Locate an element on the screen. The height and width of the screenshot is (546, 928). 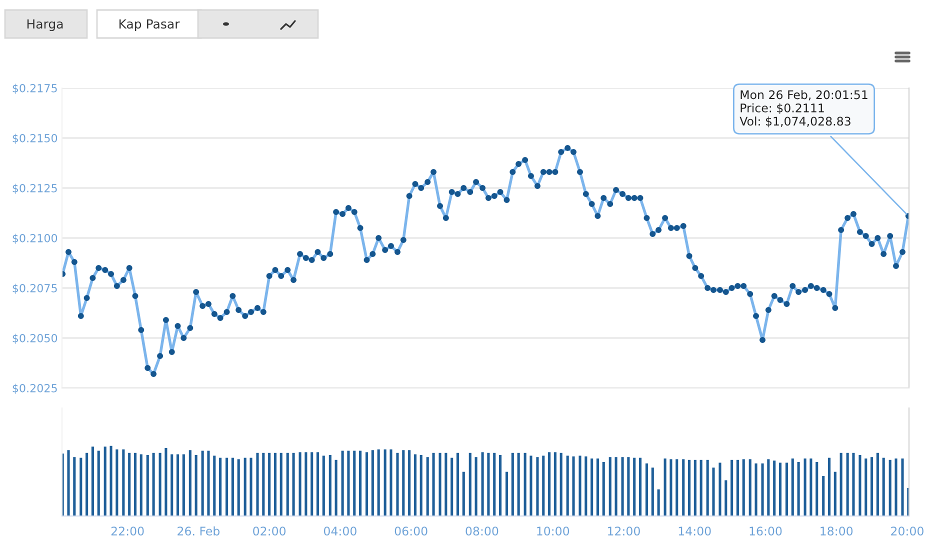
y-tick-label: $0.2125 is located at coordinates (34, 189).